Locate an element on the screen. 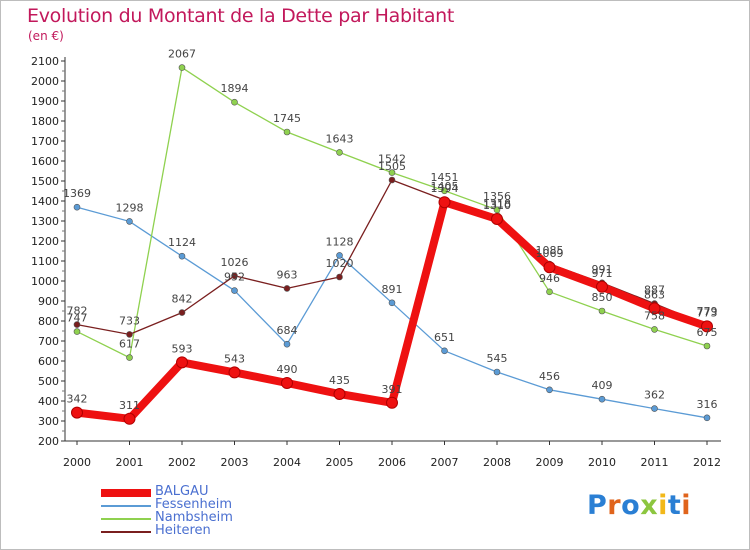 The image size is (750, 550). x-tick-label: 2004 is located at coordinates (287, 462).